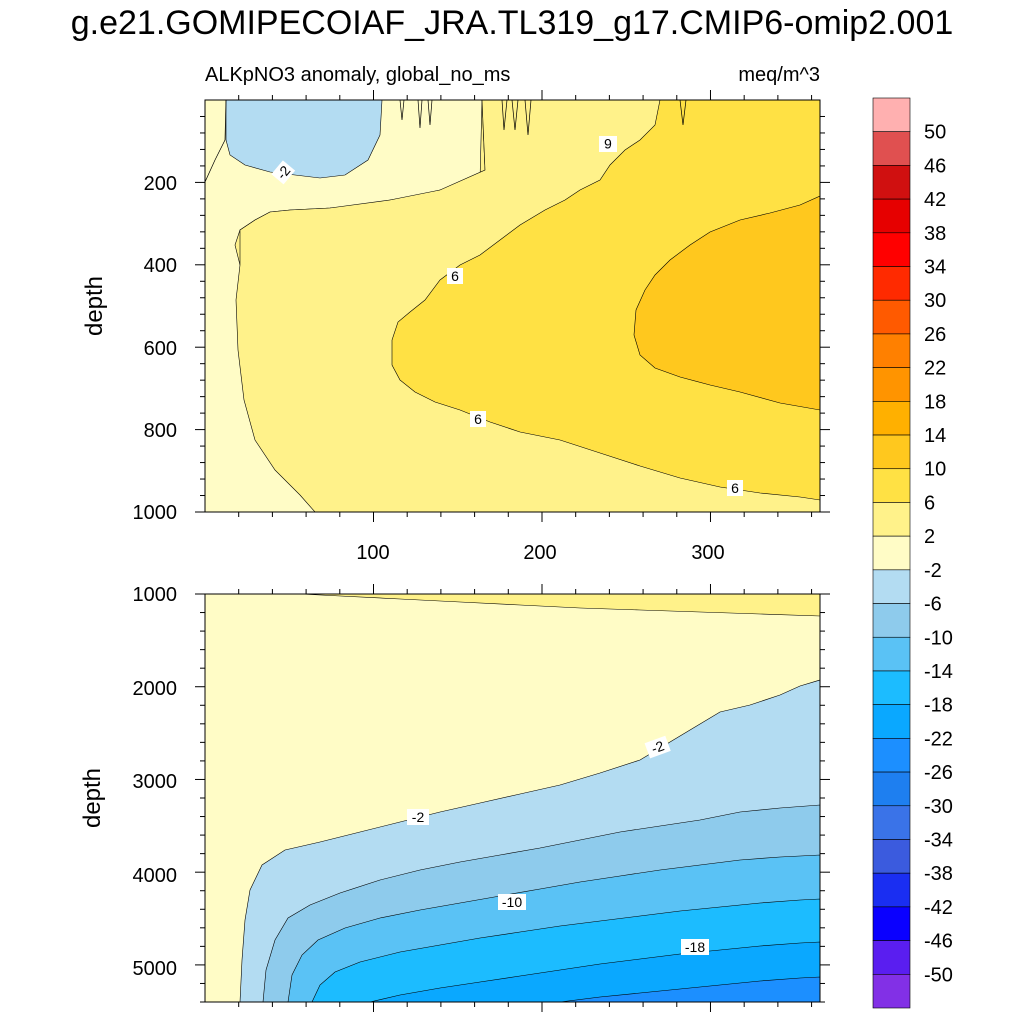  I want to click on x-tick-label: 100, so click(372, 553).